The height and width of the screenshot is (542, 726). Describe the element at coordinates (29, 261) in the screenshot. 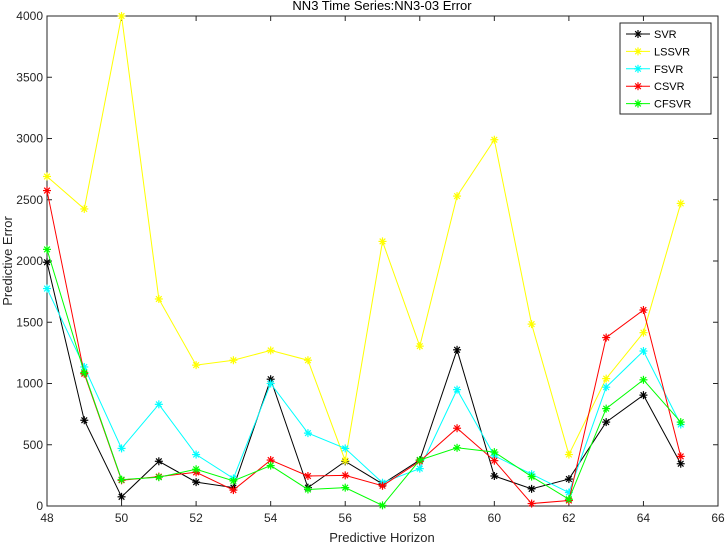

I see `y-tick-label: 2000` at that location.